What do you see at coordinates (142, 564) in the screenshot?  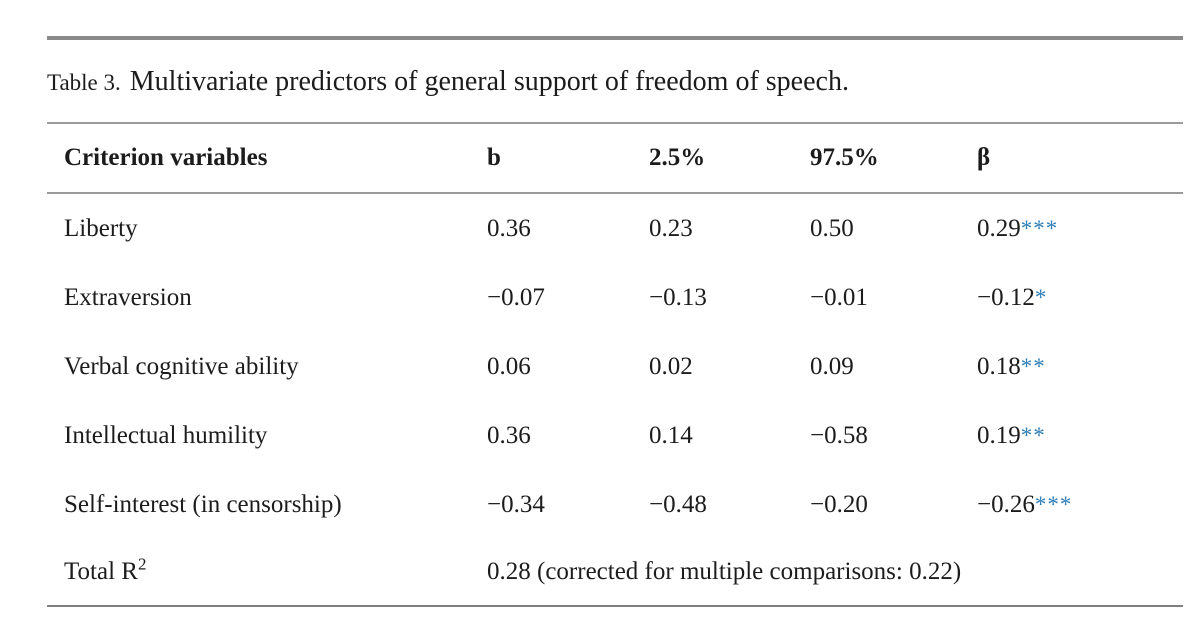 I see `r-squared-exponent: 2` at bounding box center [142, 564].